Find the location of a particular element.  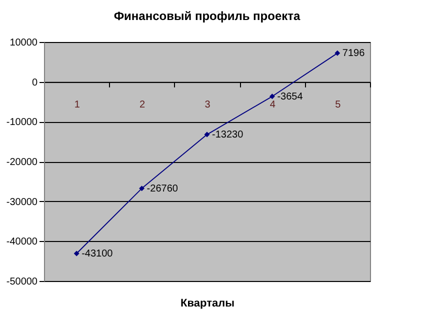

x-tick-label: 1 is located at coordinates (77, 104).